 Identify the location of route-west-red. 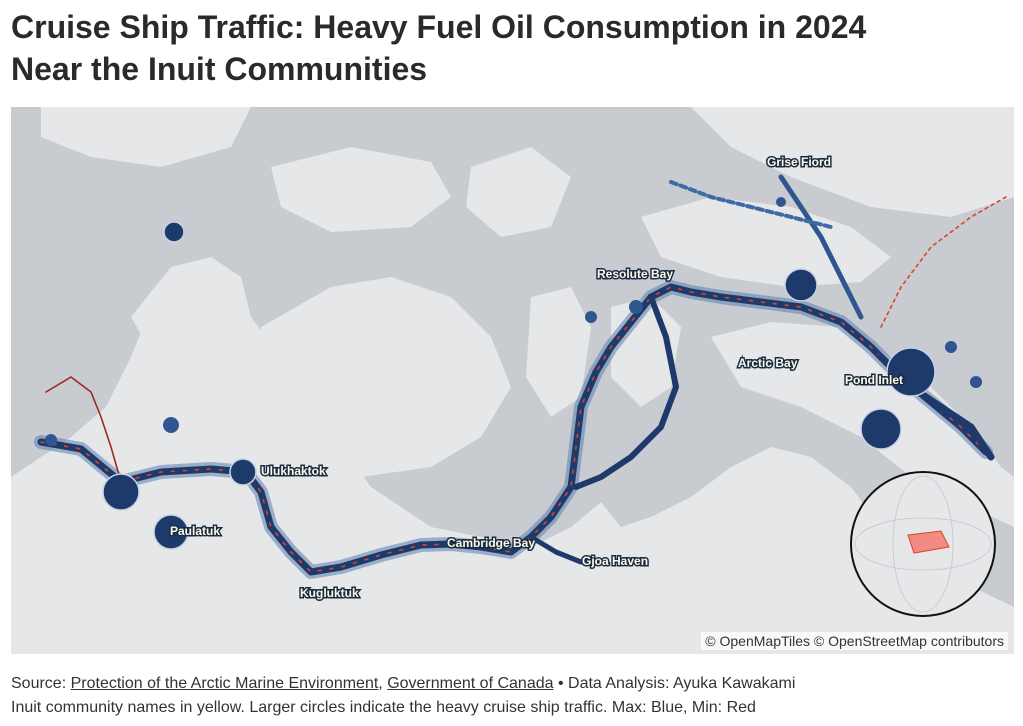
(83, 429).